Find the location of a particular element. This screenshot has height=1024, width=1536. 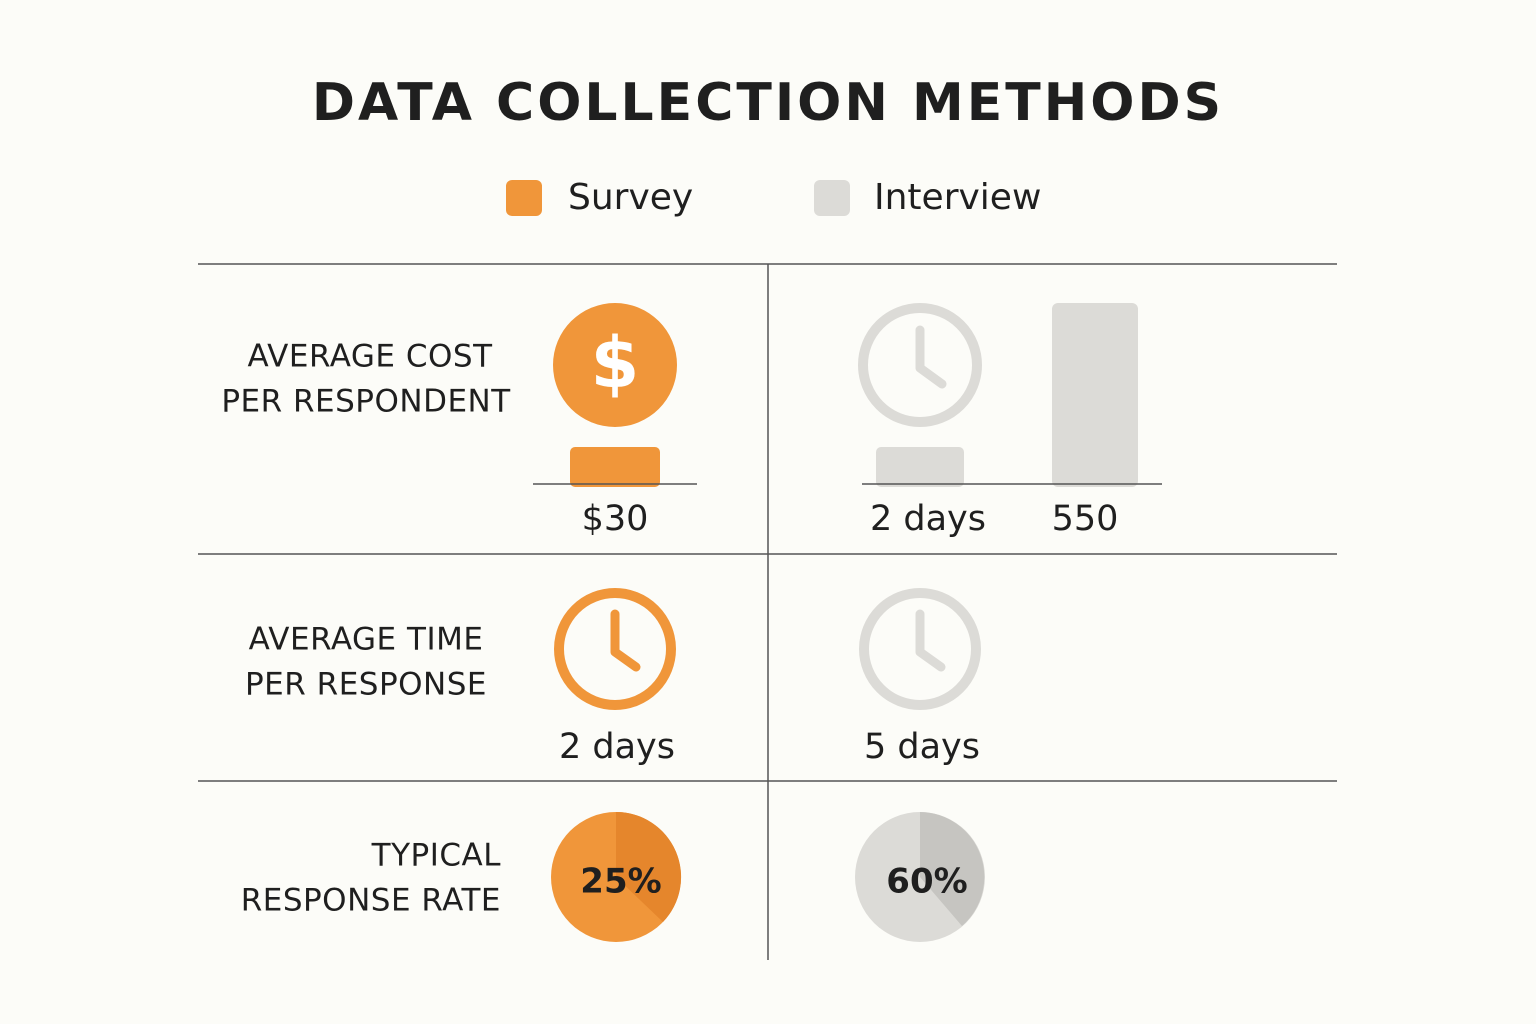

legend-label: Survey is located at coordinates (630, 197).